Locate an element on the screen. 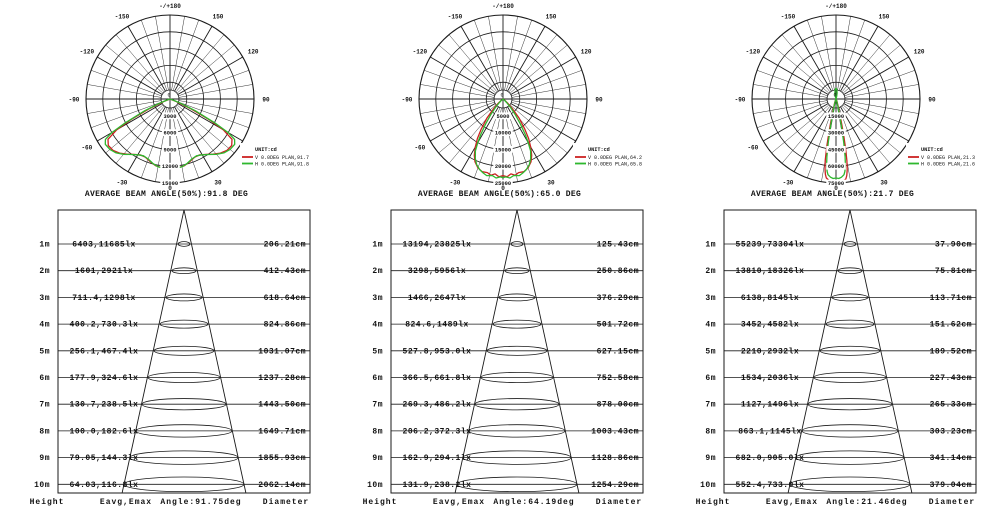 Image resolution: width=1000 pixels, height=510 pixels. svg-text: 6000 is located at coordinates (170, 134).